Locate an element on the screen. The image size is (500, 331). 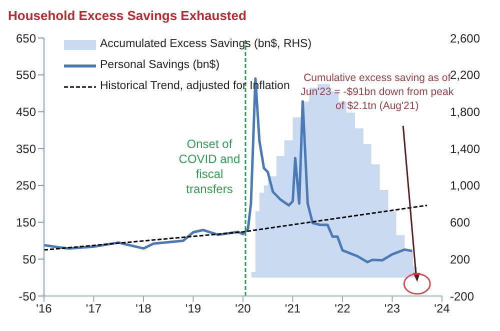
x-tick-label: '24 is located at coordinates (442, 309).